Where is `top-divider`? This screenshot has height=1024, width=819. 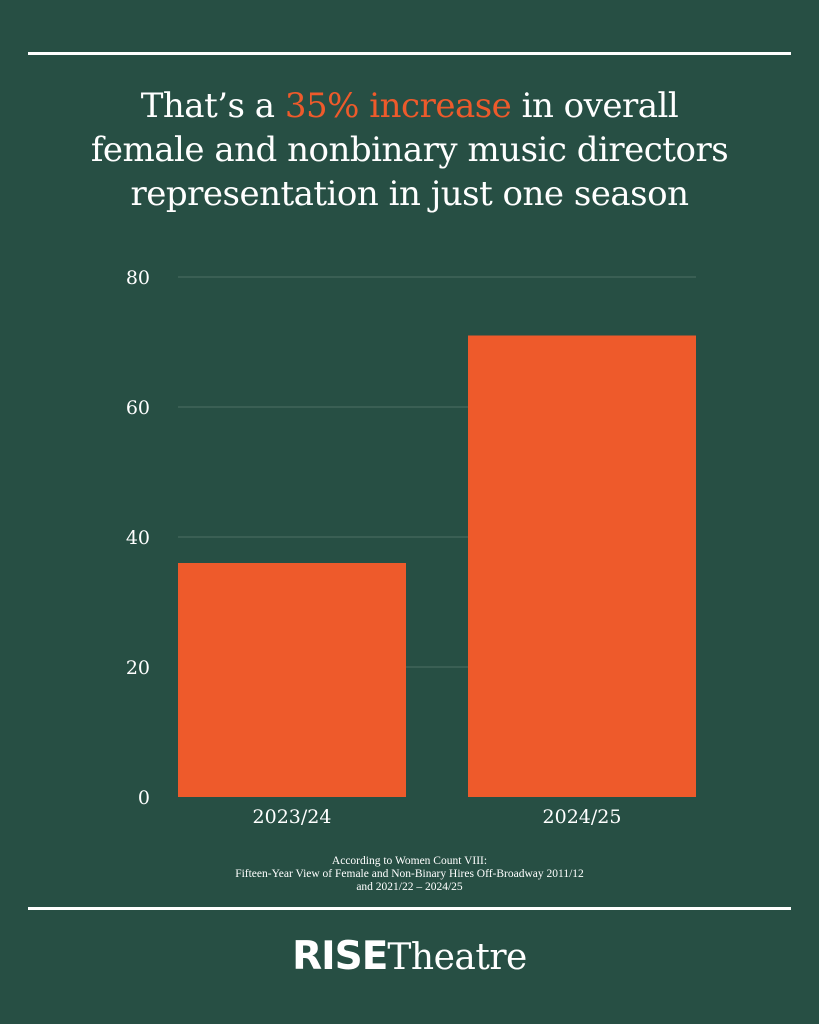
top-divider is located at coordinates (409, 53).